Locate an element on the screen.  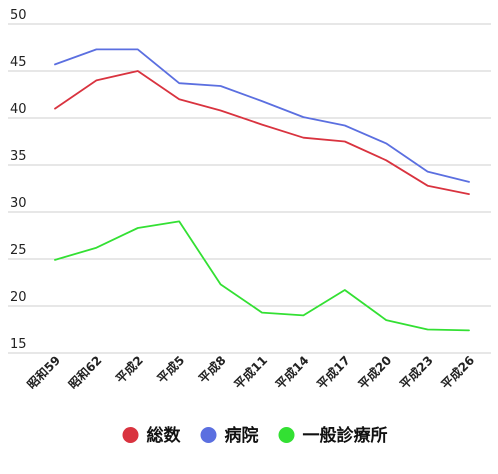
y-tick-label: 20 is located at coordinates (18, 297).